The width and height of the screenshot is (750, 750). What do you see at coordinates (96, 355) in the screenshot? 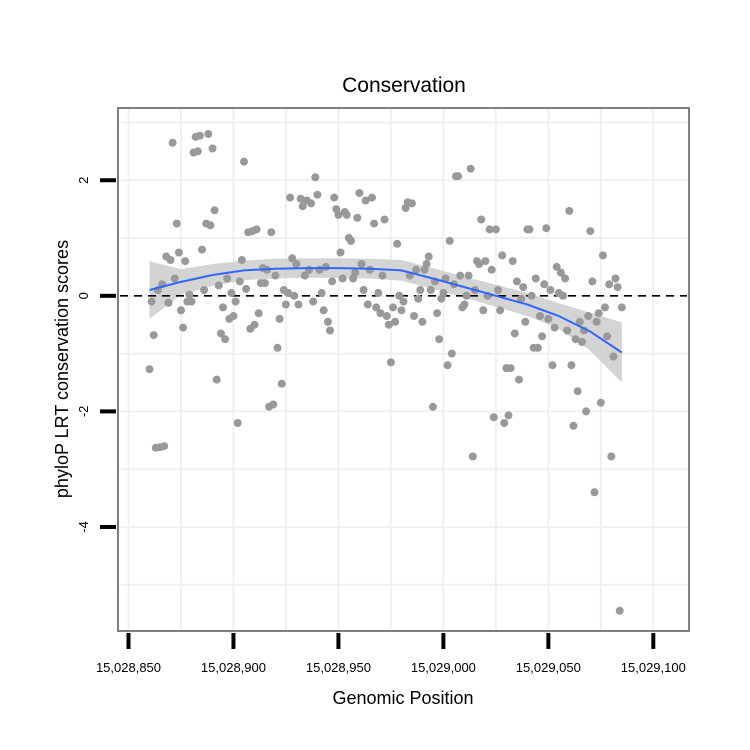
I see `y-axis: 2 0 -2 -4` at bounding box center [96, 355].